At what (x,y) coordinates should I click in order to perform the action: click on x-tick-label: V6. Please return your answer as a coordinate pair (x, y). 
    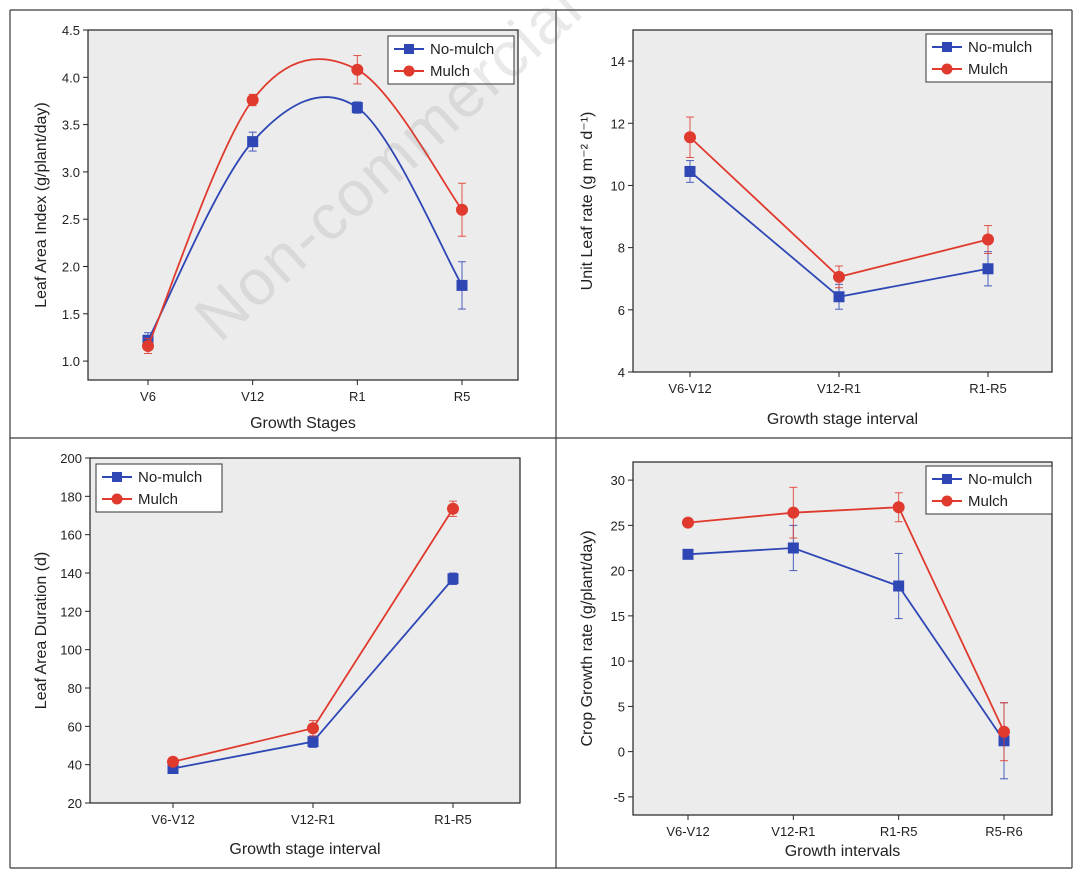
    Looking at the image, I should click on (148, 396).